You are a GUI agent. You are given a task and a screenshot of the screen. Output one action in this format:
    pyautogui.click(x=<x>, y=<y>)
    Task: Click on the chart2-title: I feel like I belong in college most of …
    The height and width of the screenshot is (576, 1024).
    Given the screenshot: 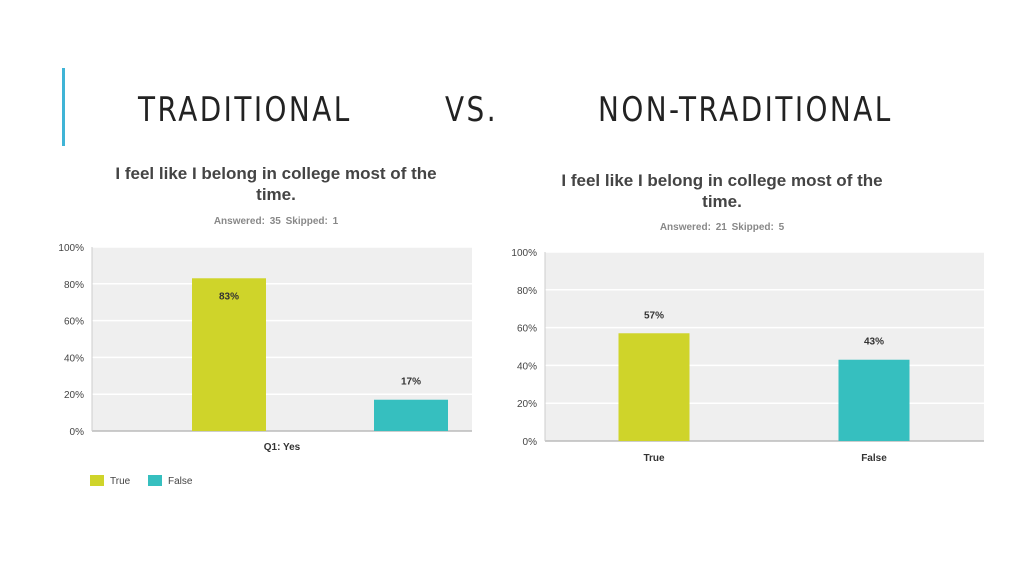 What is the action you would take?
    pyautogui.click(x=722, y=191)
    